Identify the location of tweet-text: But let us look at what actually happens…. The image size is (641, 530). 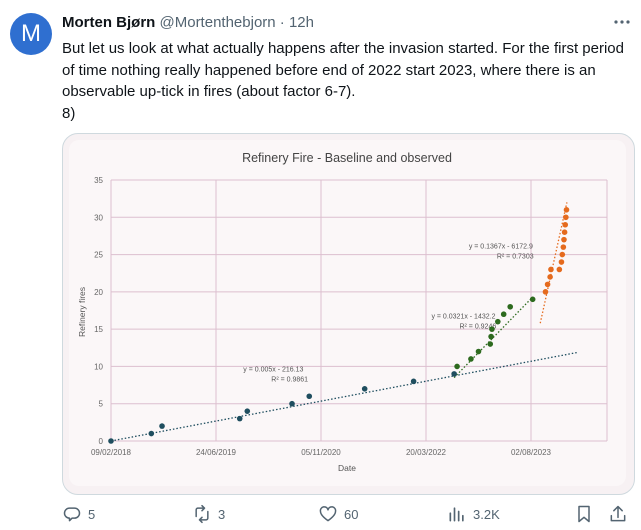
(344, 81).